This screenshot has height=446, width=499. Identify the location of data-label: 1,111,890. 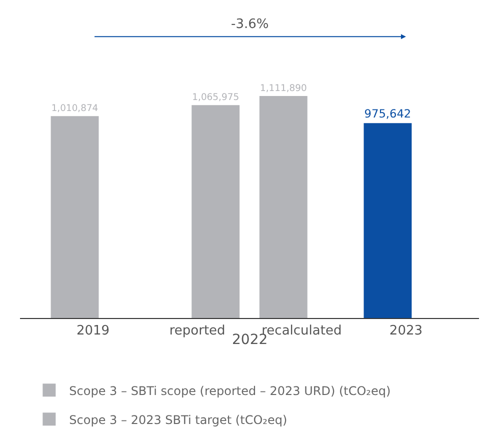
(283, 88).